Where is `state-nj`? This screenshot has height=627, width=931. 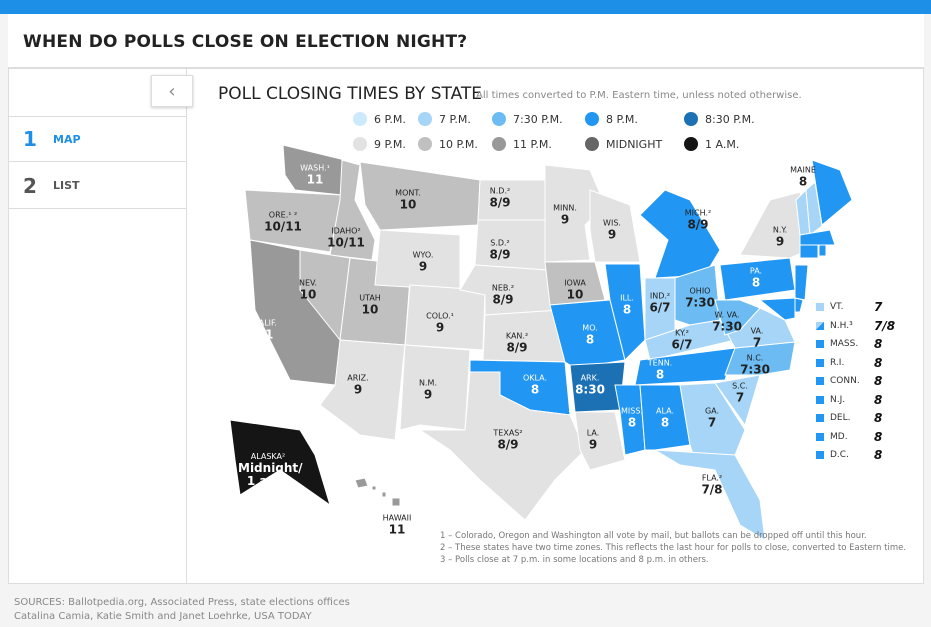
state-nj is located at coordinates (801, 282).